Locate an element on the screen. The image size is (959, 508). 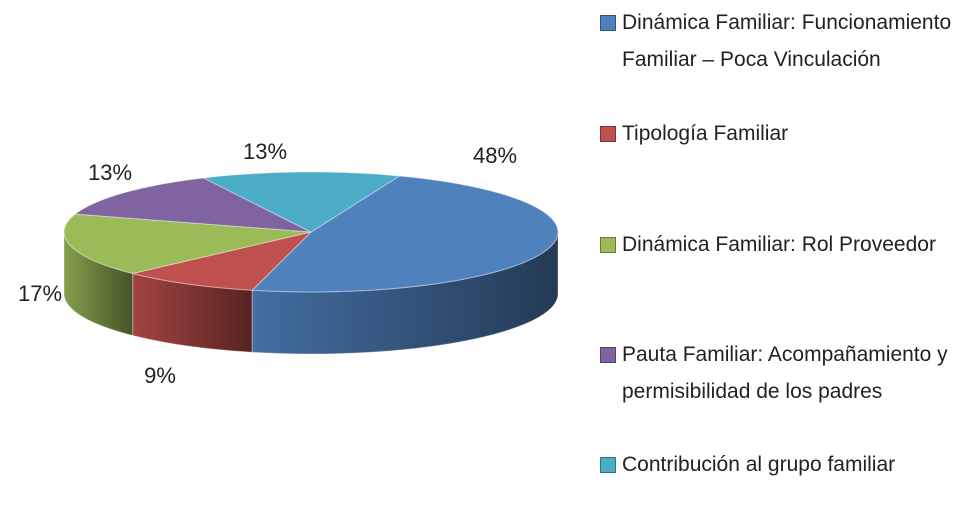
data-label: 48% is located at coordinates (495, 155).